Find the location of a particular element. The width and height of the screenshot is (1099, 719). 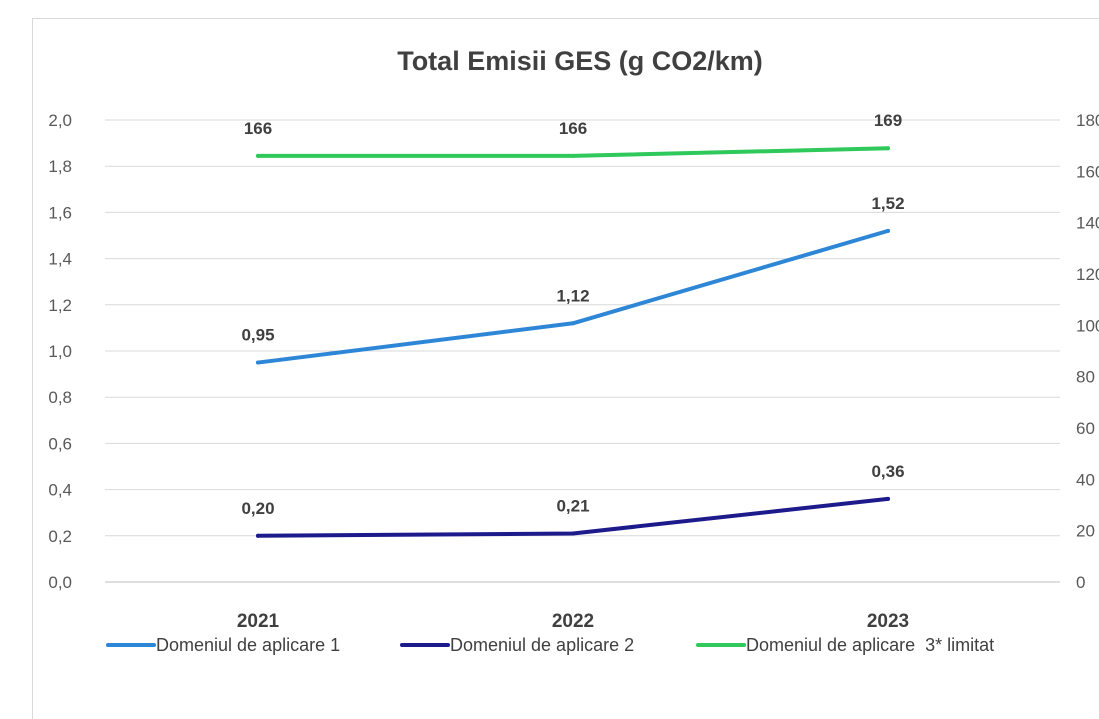

data-label: 0,20 is located at coordinates (257, 508).